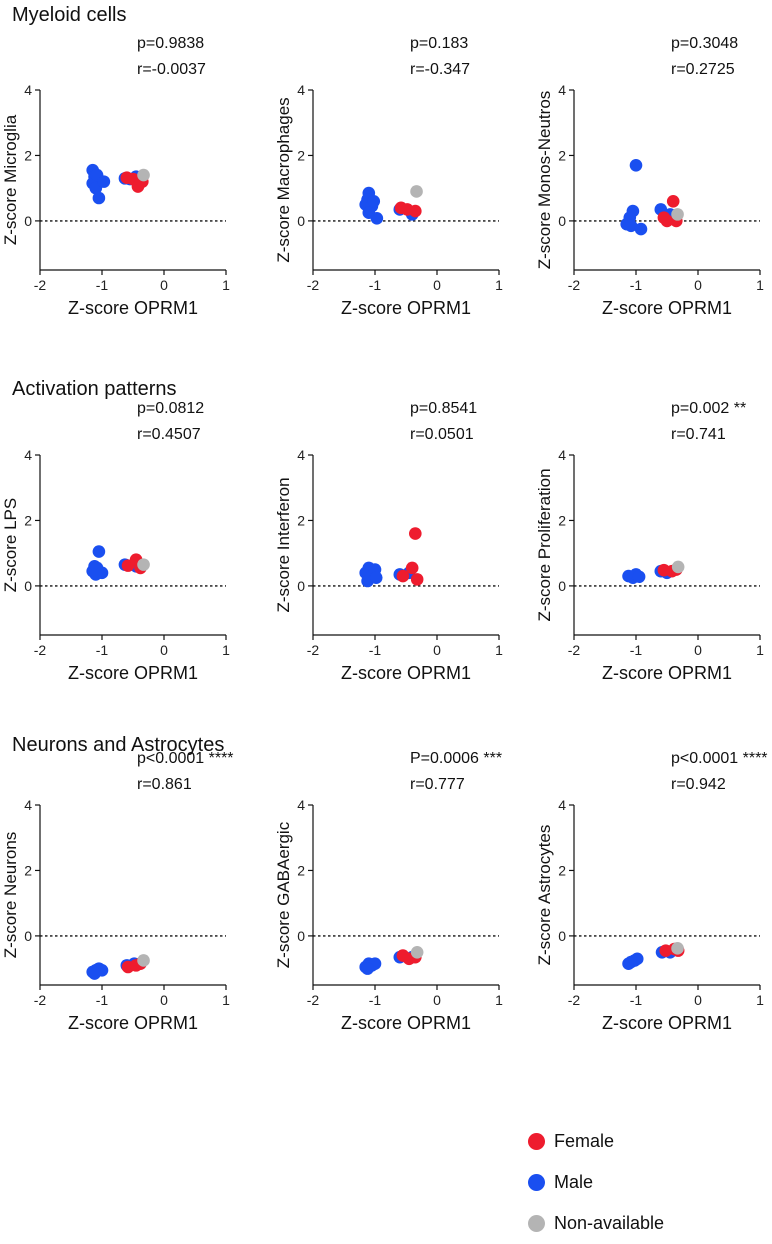 This screenshot has height=1244, width=772. Describe the element at coordinates (69, 15) in the screenshot. I see `section-title-myeloid: Myeloid cells` at that location.